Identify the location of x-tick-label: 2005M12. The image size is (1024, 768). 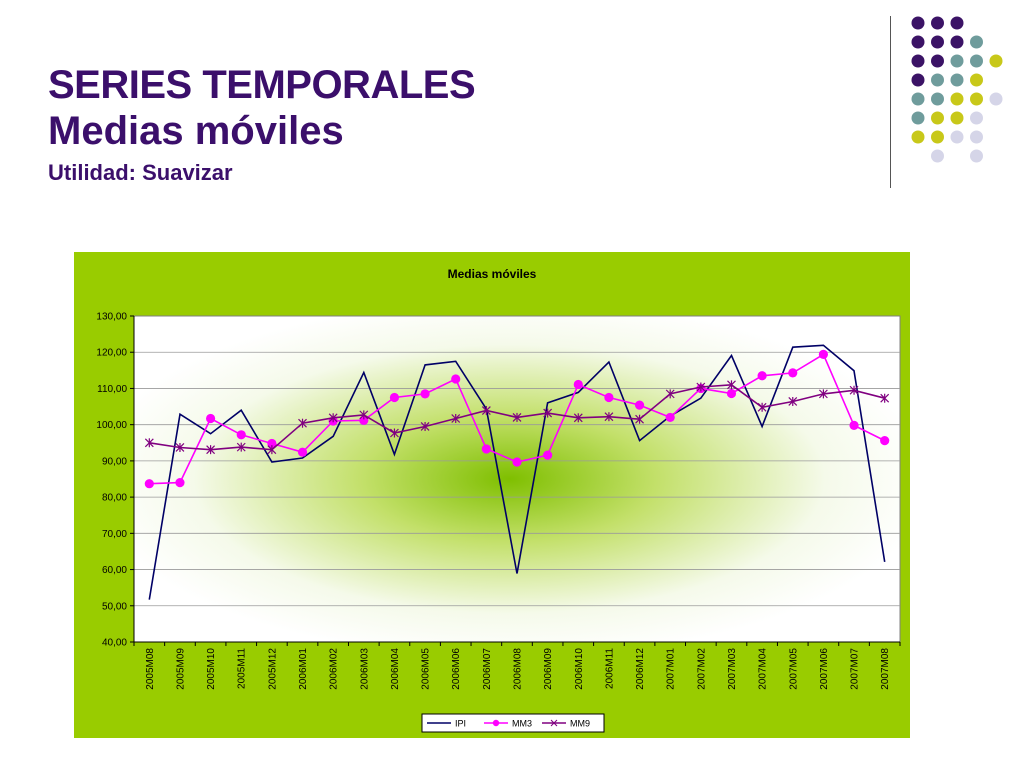
(272, 669).